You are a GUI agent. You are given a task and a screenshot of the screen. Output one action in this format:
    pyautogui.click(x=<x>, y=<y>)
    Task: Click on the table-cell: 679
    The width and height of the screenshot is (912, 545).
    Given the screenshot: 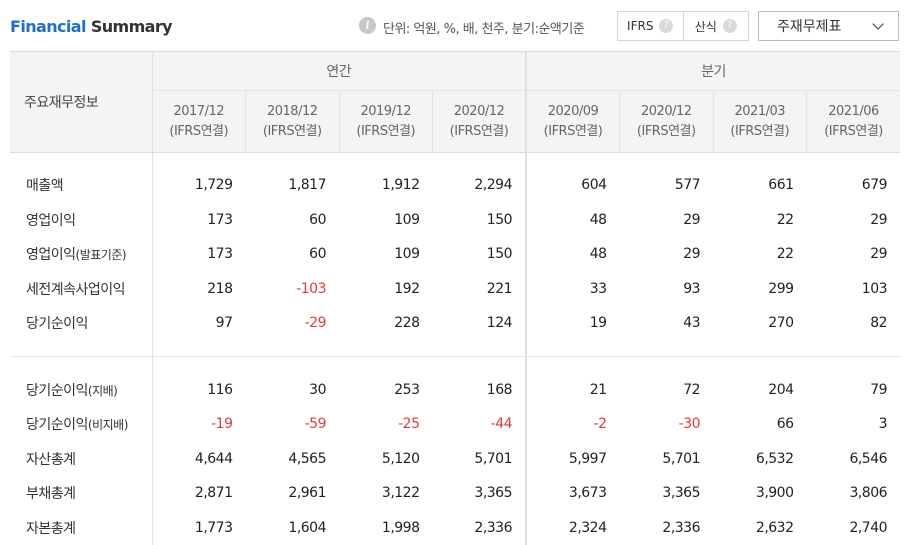 What is the action you would take?
    pyautogui.click(x=854, y=185)
    